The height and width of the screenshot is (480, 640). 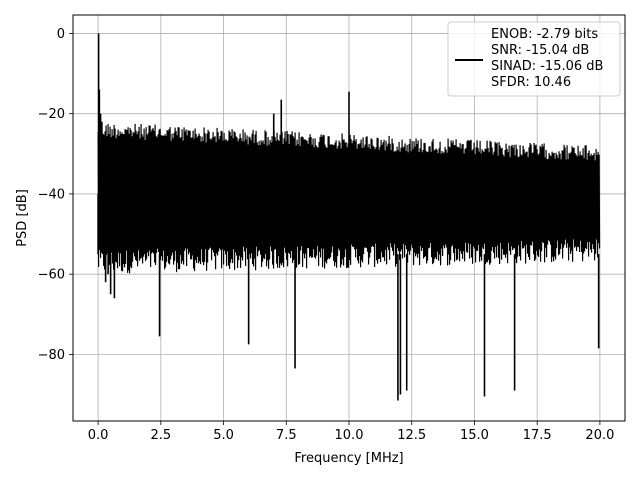 I want to click on x-tick-label: 10.0, so click(x=349, y=435).